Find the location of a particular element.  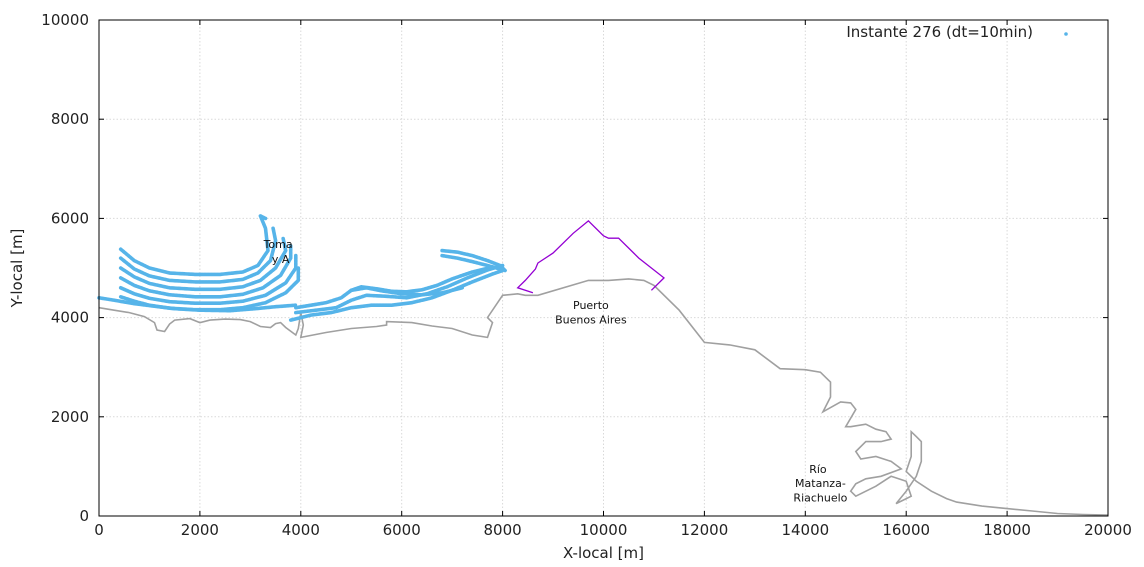

port-boundary-line is located at coordinates (590, 257).